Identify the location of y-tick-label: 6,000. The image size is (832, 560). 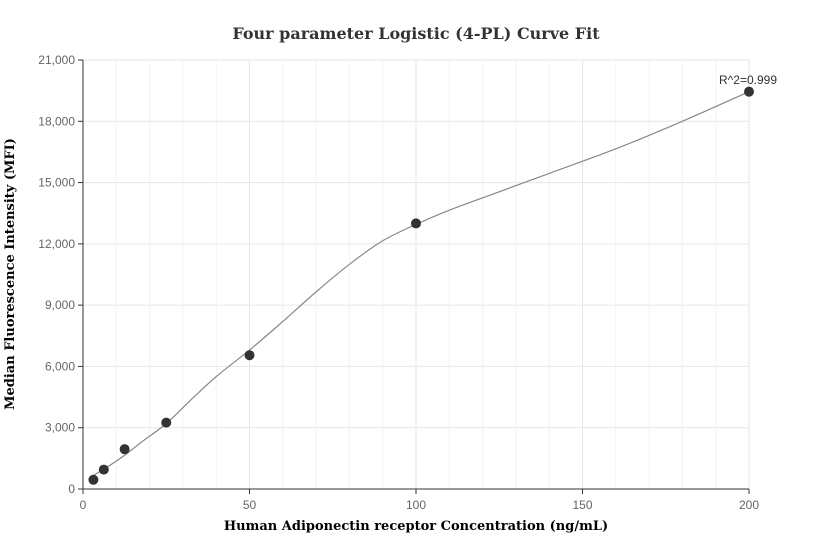
(60, 366).